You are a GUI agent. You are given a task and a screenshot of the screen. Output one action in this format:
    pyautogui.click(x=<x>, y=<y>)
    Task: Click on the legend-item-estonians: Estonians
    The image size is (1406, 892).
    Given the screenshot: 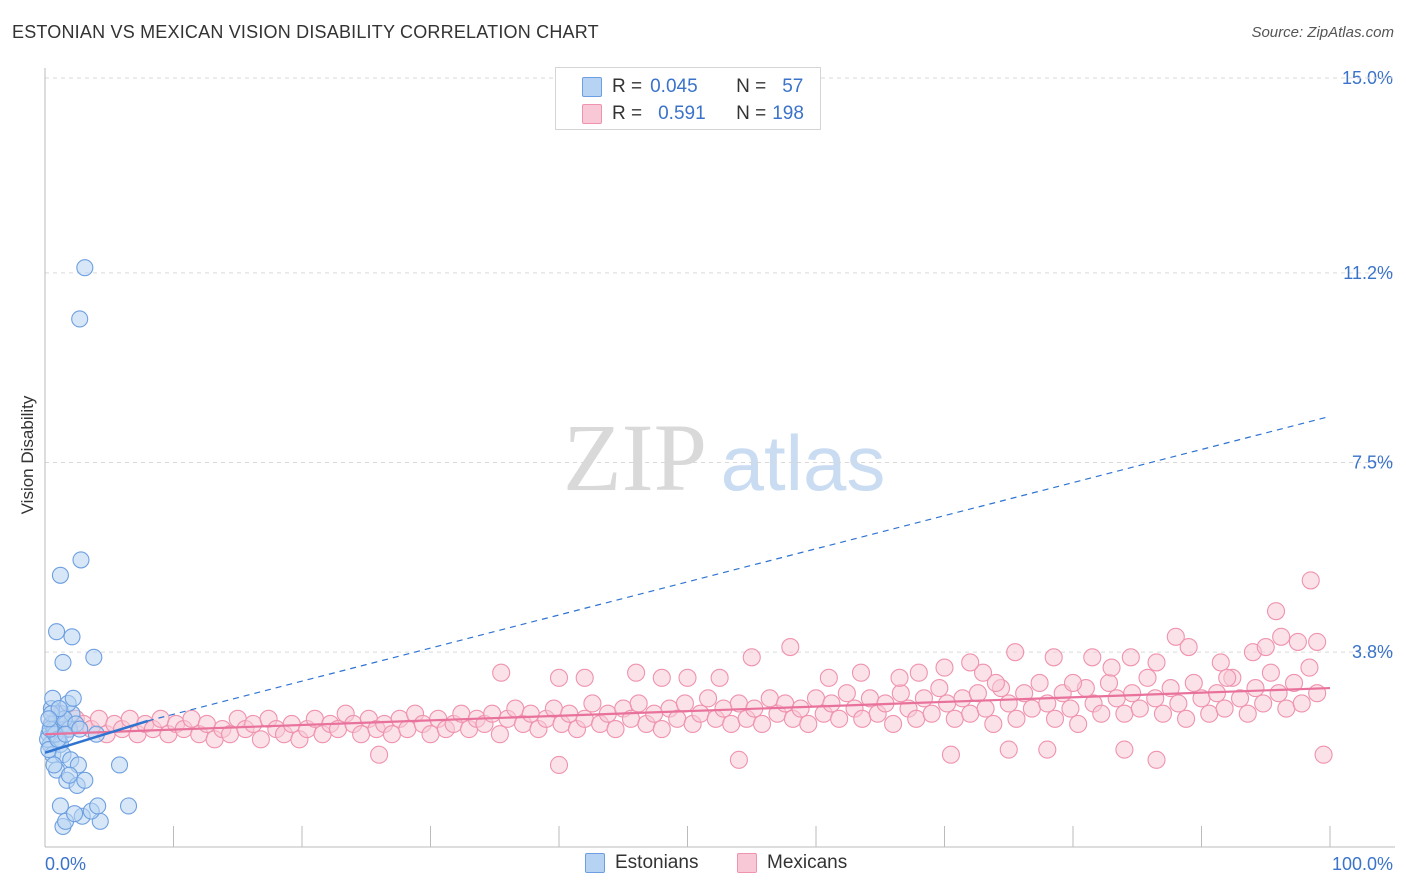 What is the action you would take?
    pyautogui.click(x=641, y=863)
    